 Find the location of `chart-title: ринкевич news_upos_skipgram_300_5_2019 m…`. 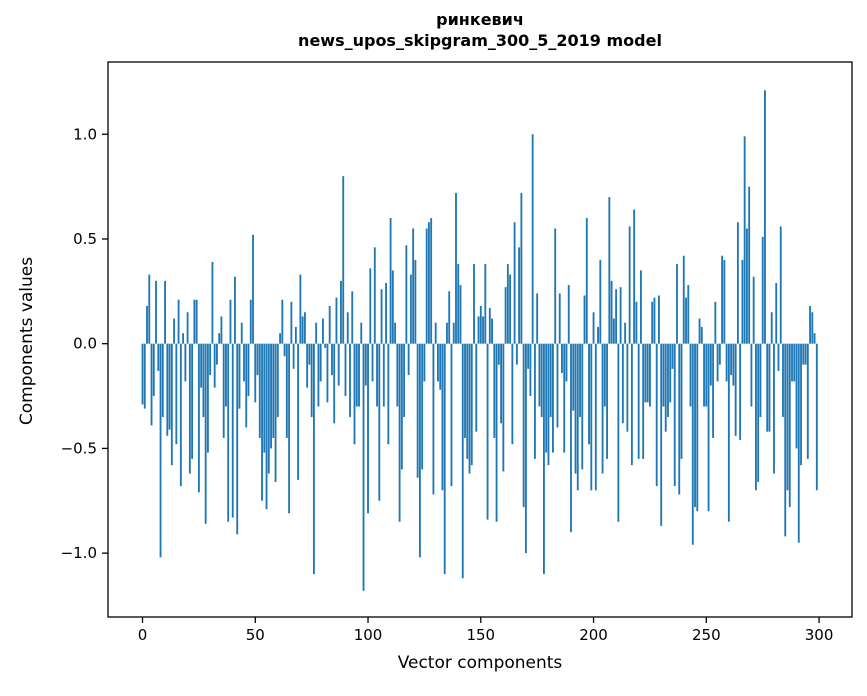

chart-title: ринкевич news_upos_skipgram_300_5_2019 m… is located at coordinates (480, 30).